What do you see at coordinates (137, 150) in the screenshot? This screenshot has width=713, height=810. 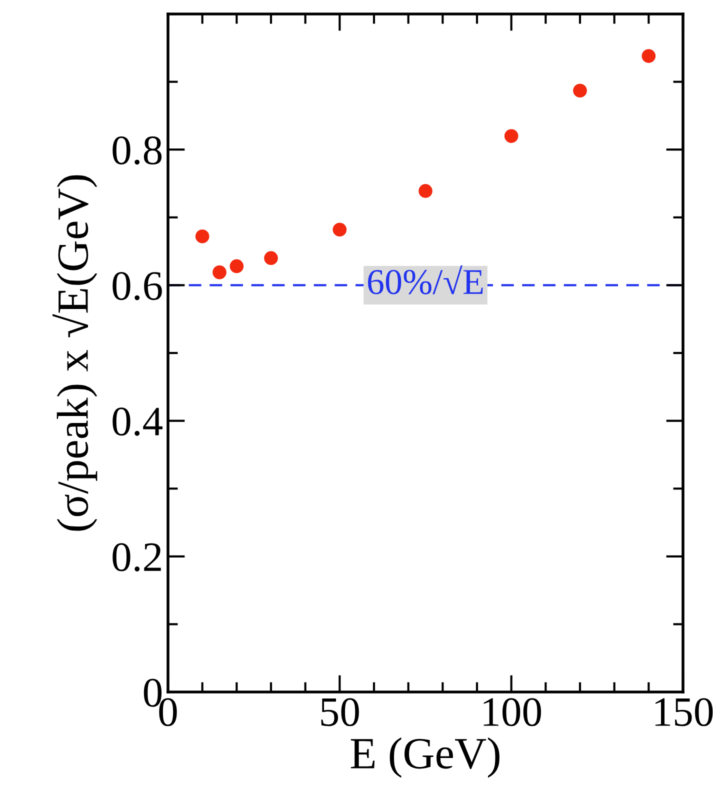 I see `y-tick-label: 0.8` at bounding box center [137, 150].